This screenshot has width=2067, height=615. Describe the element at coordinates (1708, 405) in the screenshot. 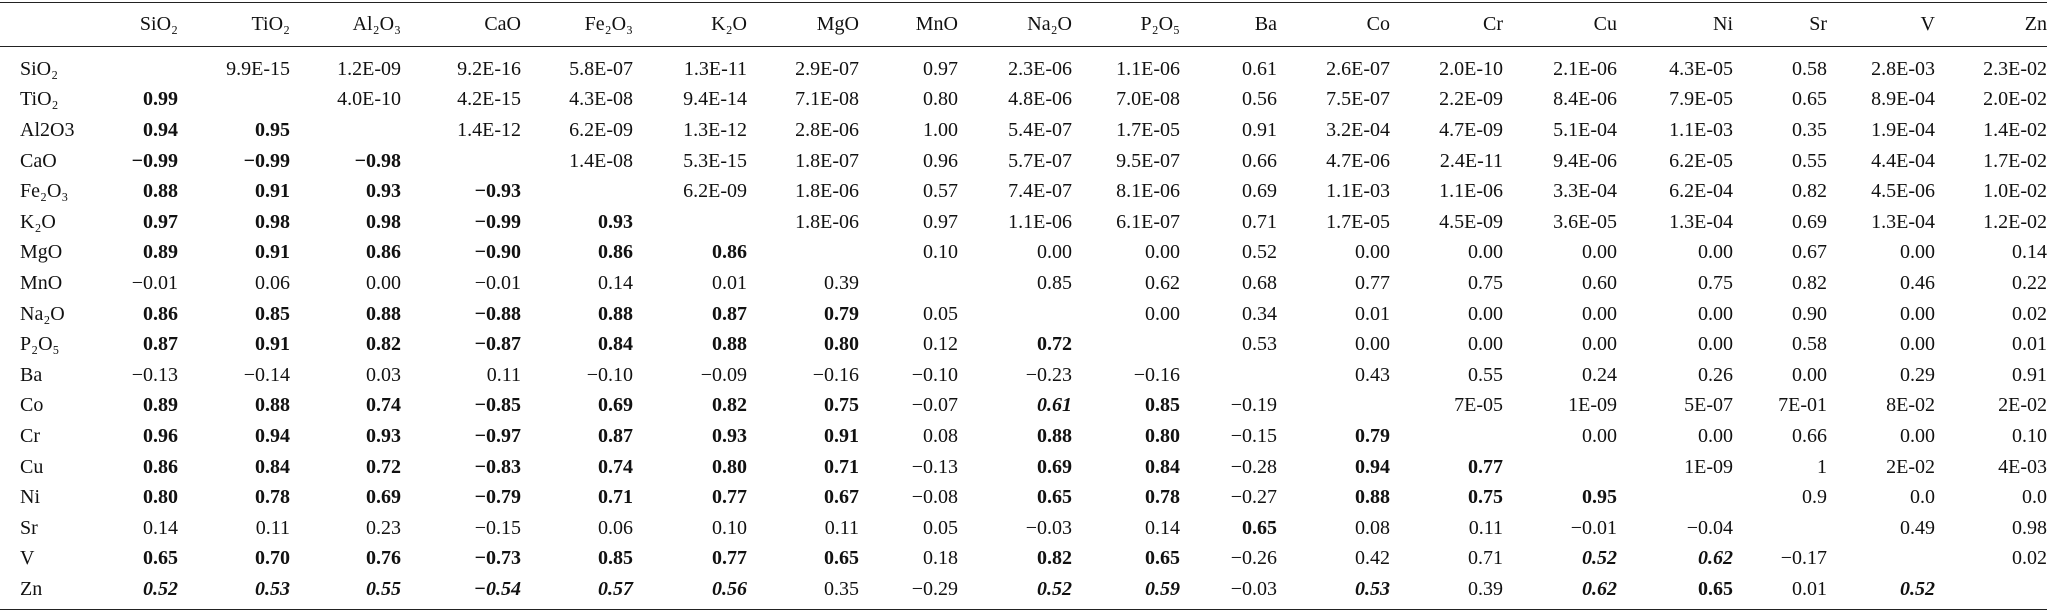

I see `table-cell: 5E-07` at that location.